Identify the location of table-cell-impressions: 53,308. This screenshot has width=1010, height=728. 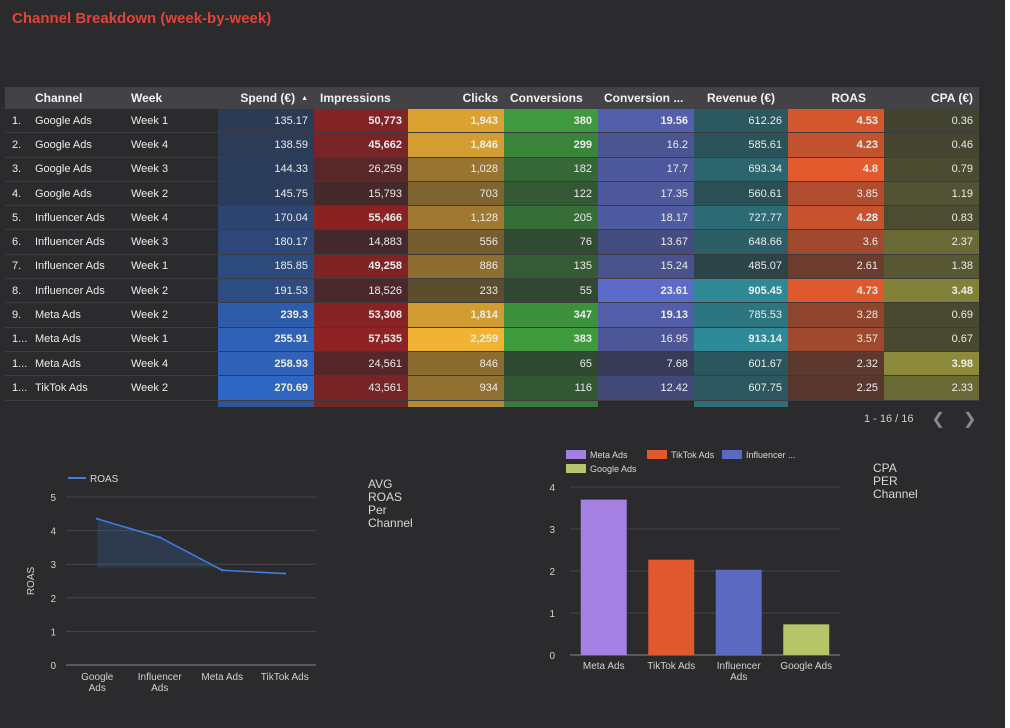
(361, 315).